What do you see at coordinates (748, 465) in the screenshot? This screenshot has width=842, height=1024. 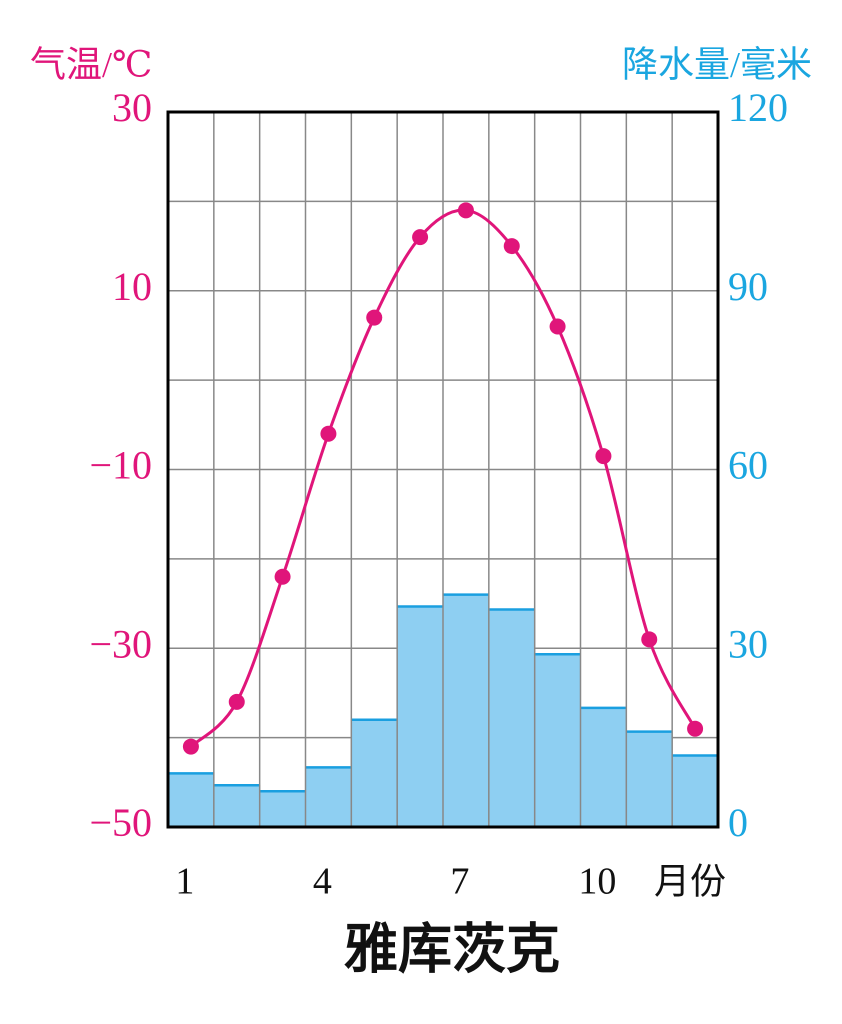 I see `y2-tick-label: 60` at bounding box center [748, 465].